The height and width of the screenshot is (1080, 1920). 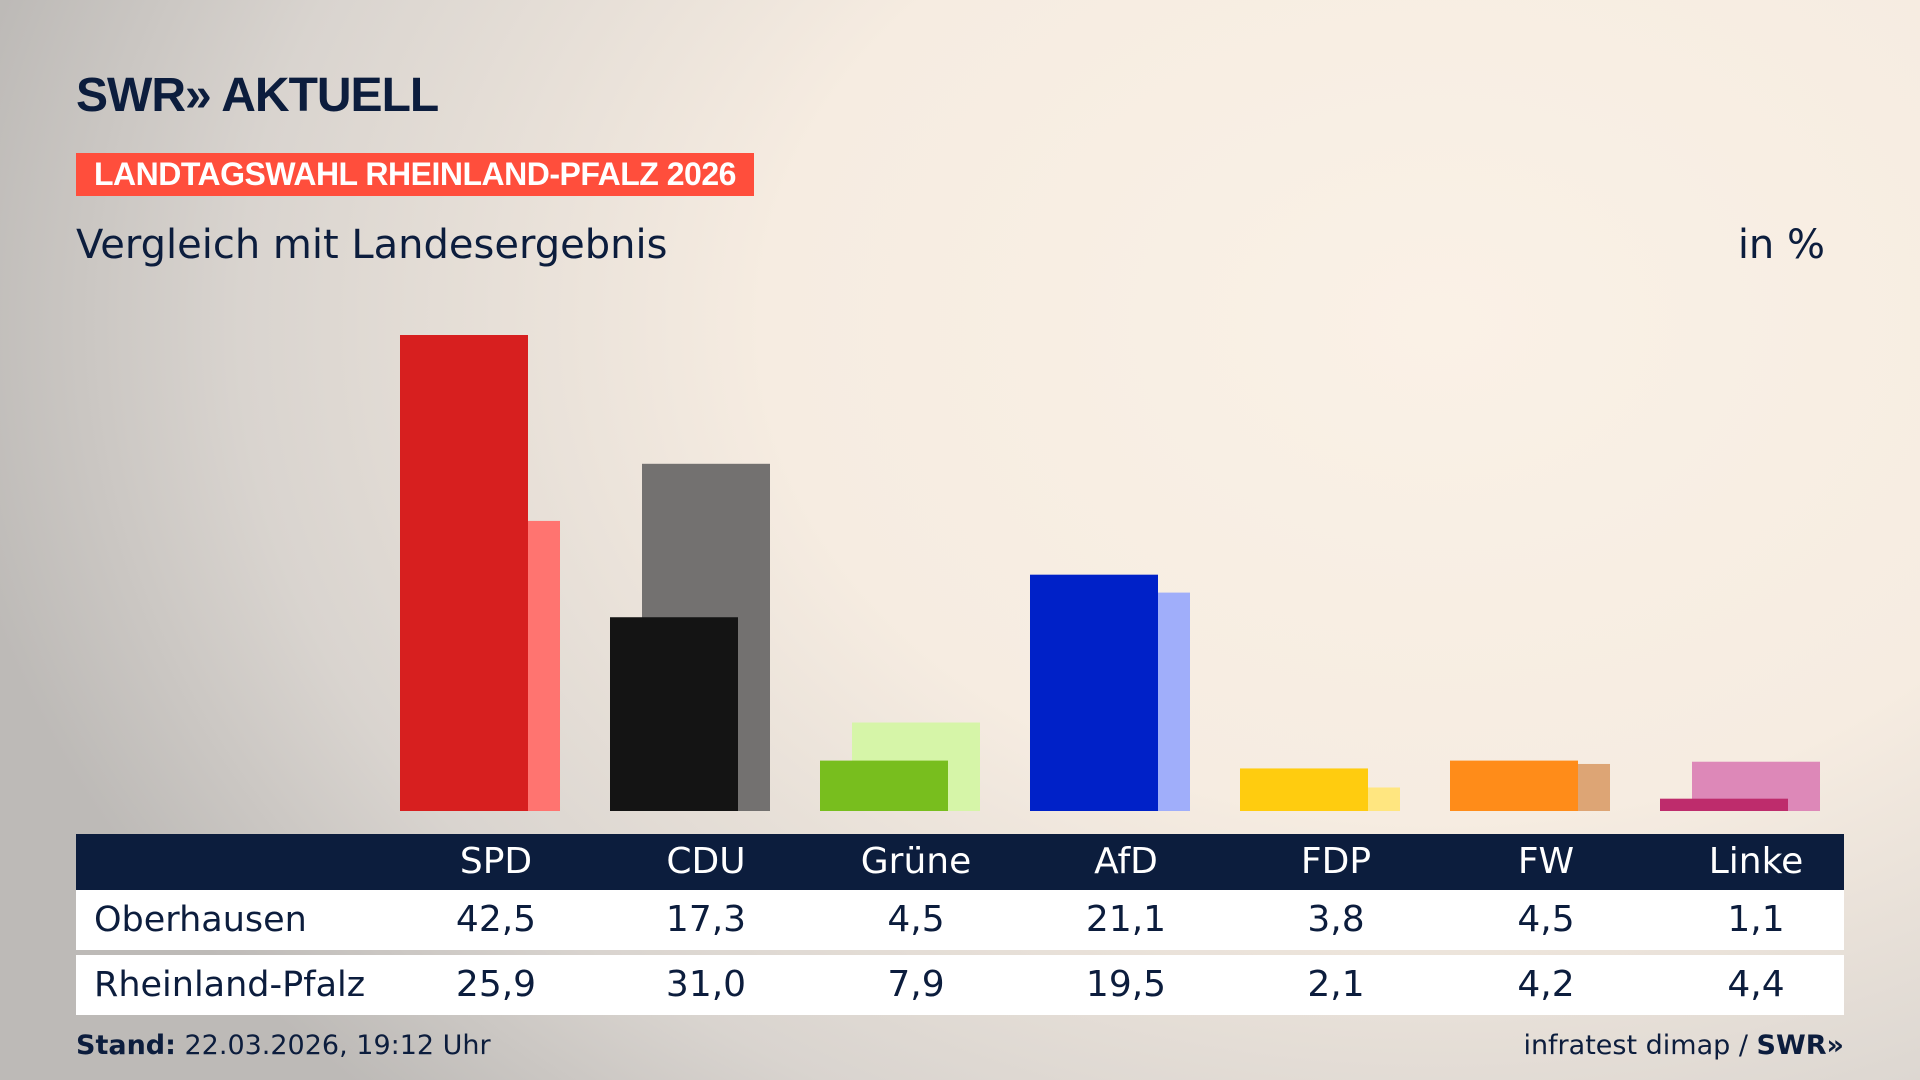 I want to click on unit-label: in %, so click(x=1781, y=245).